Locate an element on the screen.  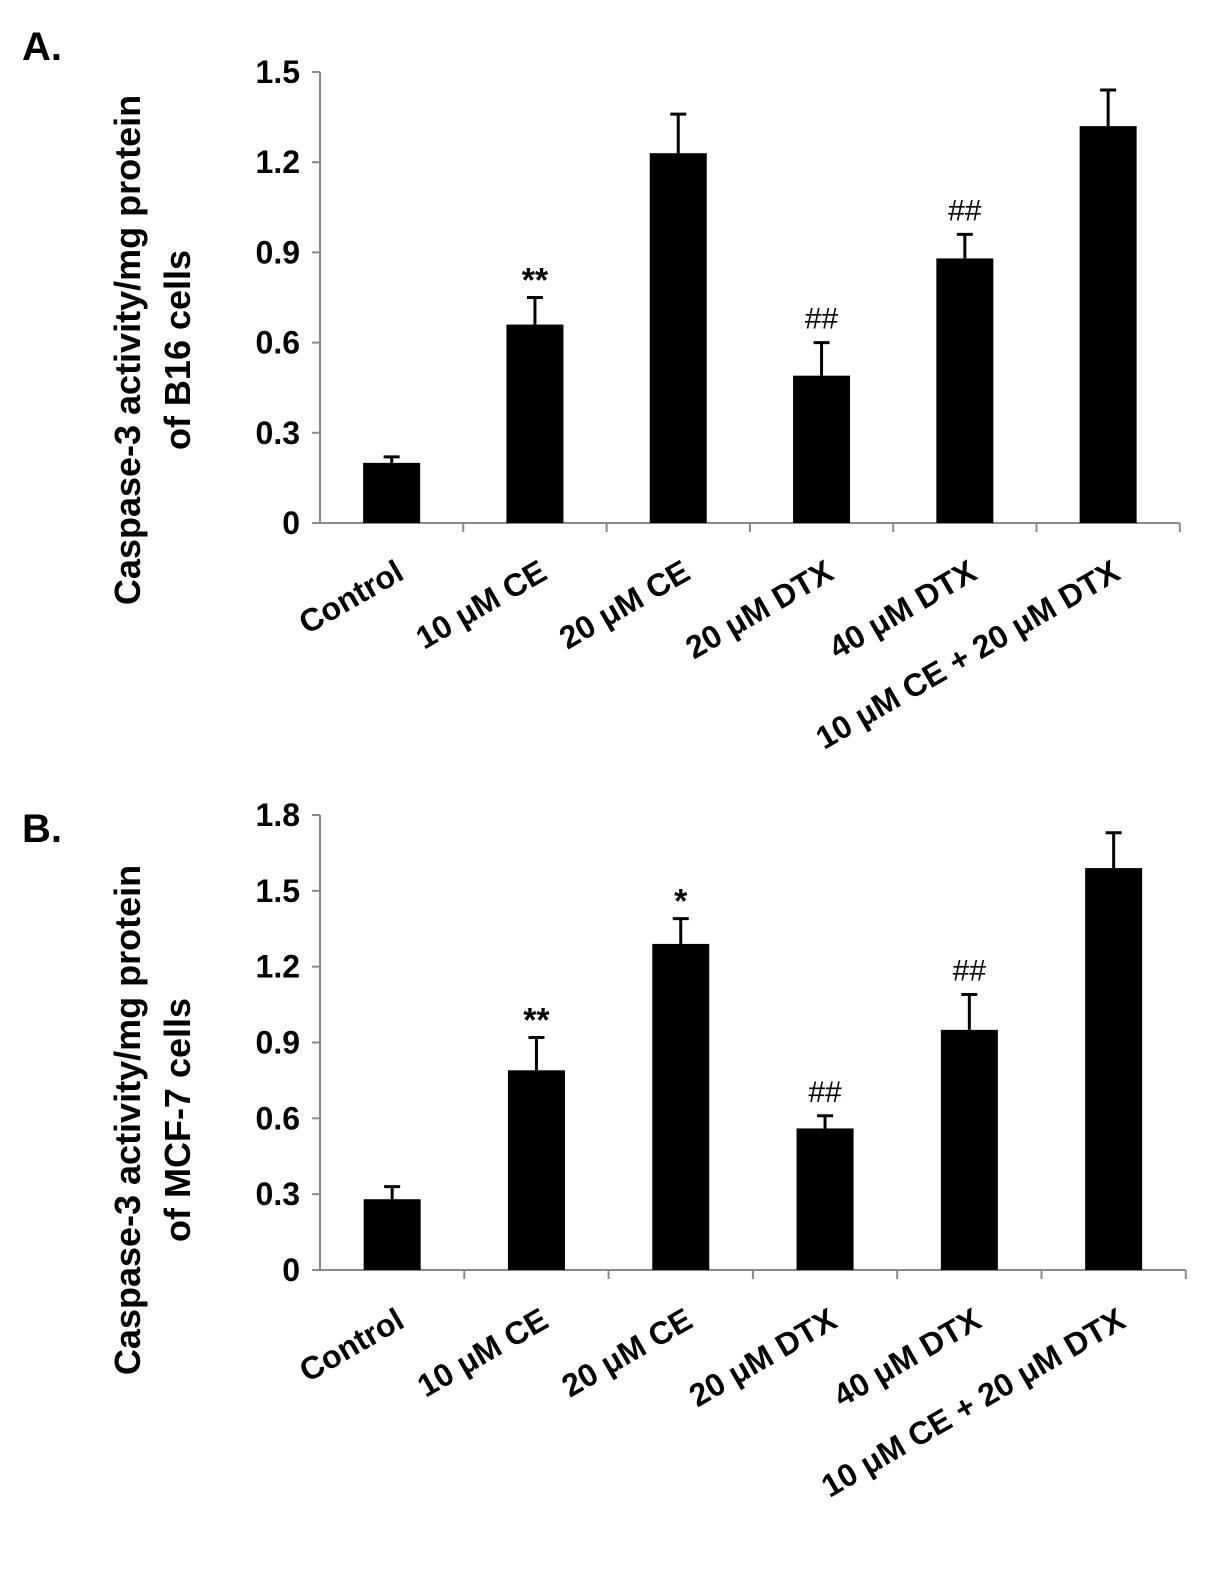
panel-a-y-title-line2: of B16 cells is located at coordinates (177, 350).